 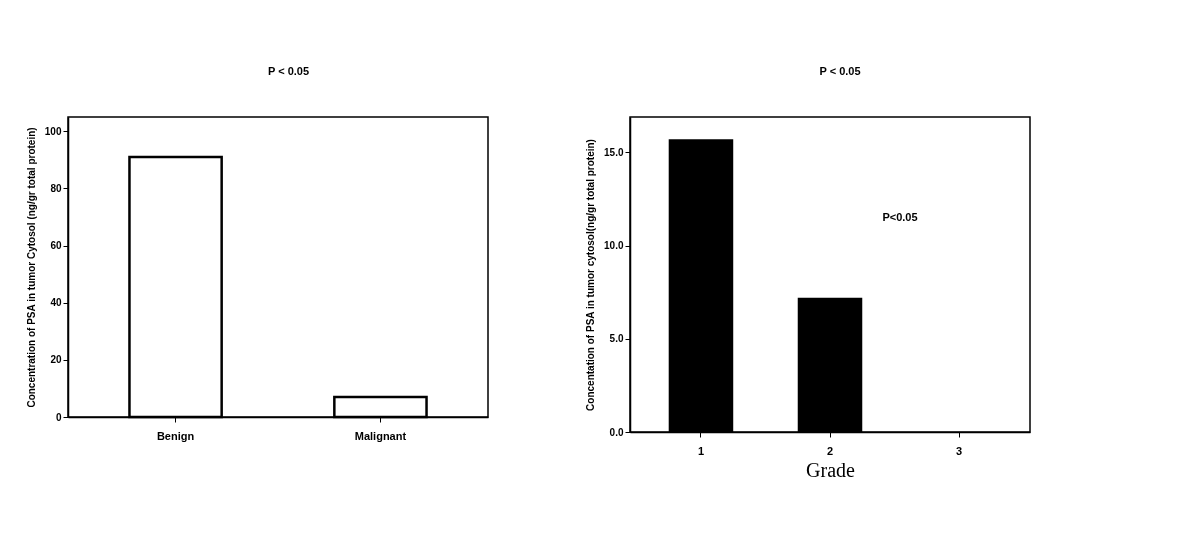 What do you see at coordinates (616, 432) in the screenshot?
I see `y-tick-label: 0.0` at bounding box center [616, 432].